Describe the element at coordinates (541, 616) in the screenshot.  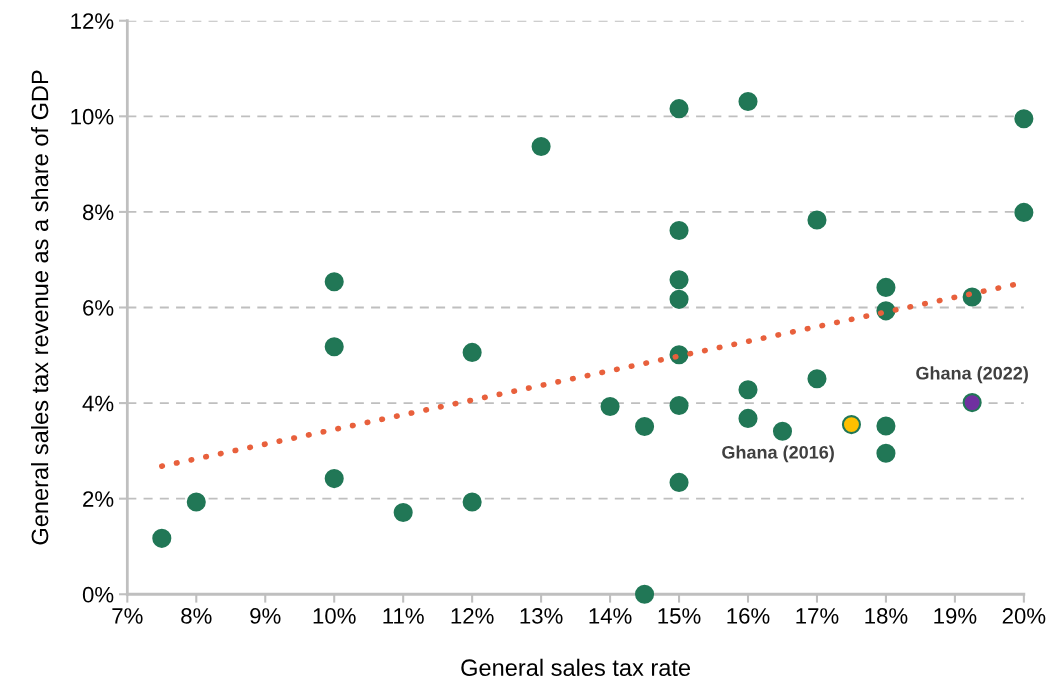
I see `x-tick-label: 13%` at that location.